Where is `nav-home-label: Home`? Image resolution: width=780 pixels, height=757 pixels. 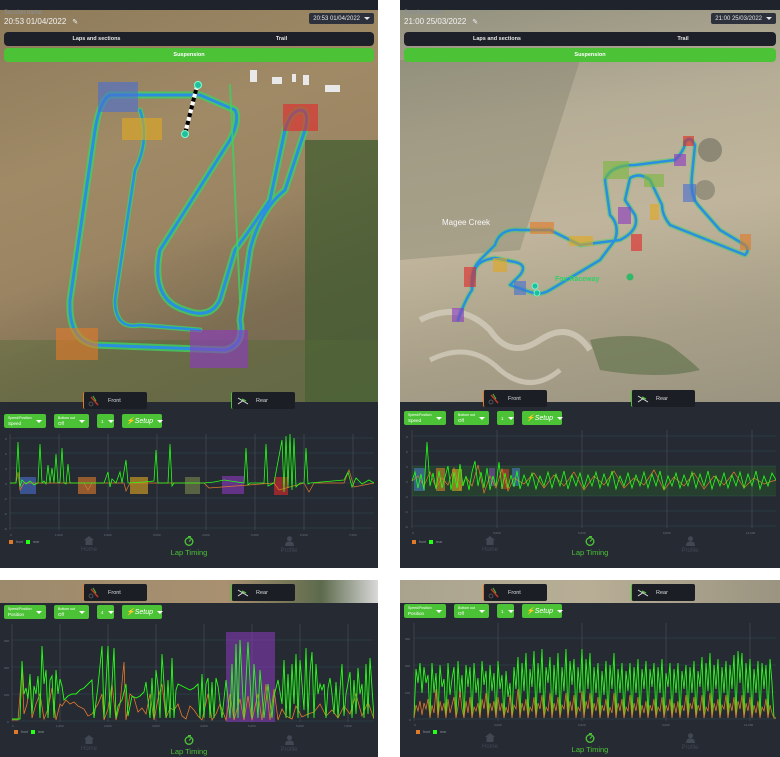
nav-home-label: Home is located at coordinates (88, 550).